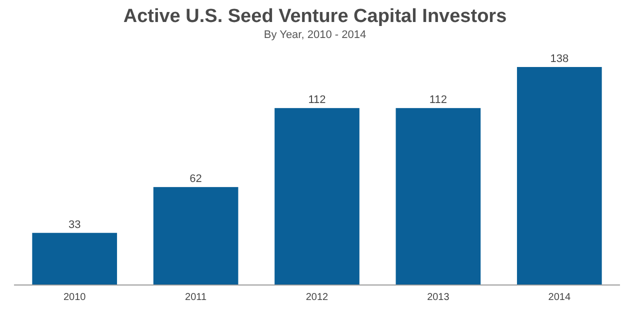  I want to click on chart-subtitle: By Year, 2010 - 2014, so click(315, 35).